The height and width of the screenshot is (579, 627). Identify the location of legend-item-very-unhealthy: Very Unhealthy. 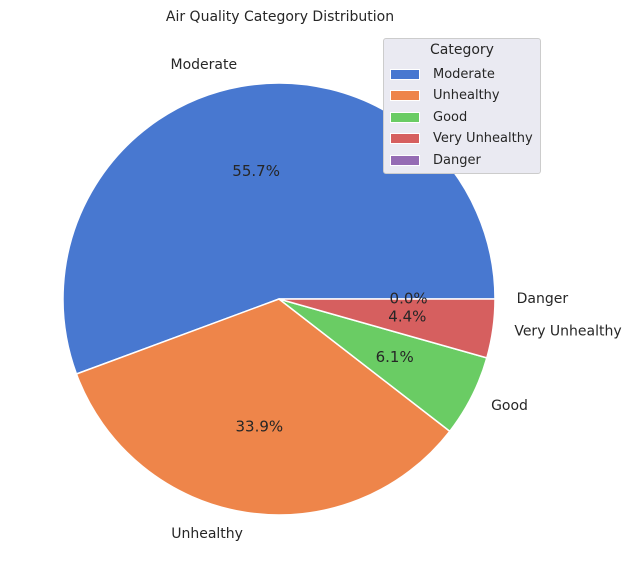
(461, 139).